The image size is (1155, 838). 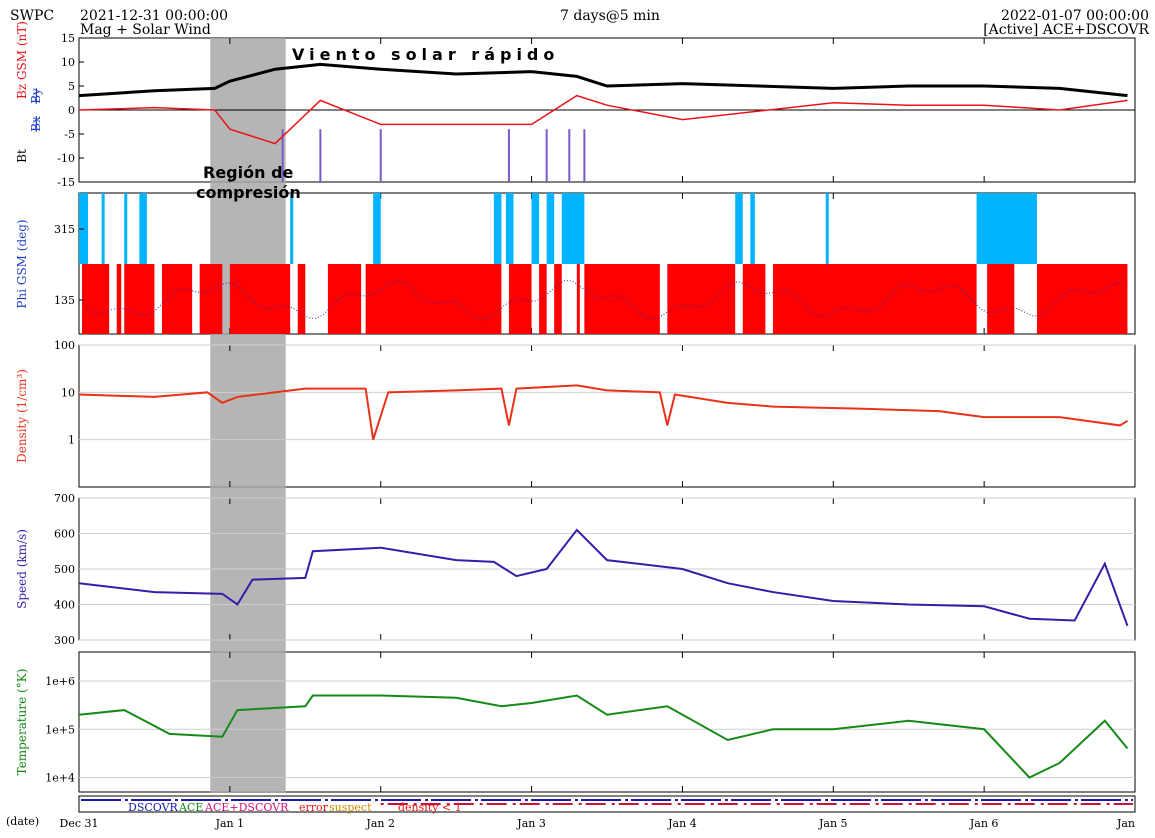 I want to click on mag-y-tick-label: 5, so click(x=71, y=86).